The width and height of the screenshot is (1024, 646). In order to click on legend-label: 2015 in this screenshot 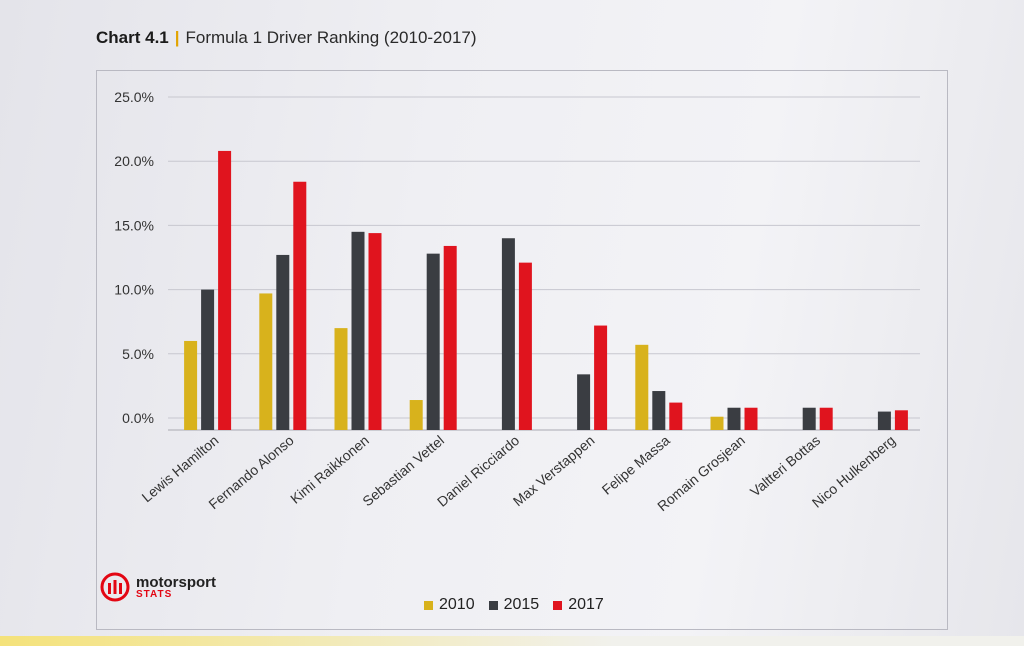, I will do `click(521, 604)`.